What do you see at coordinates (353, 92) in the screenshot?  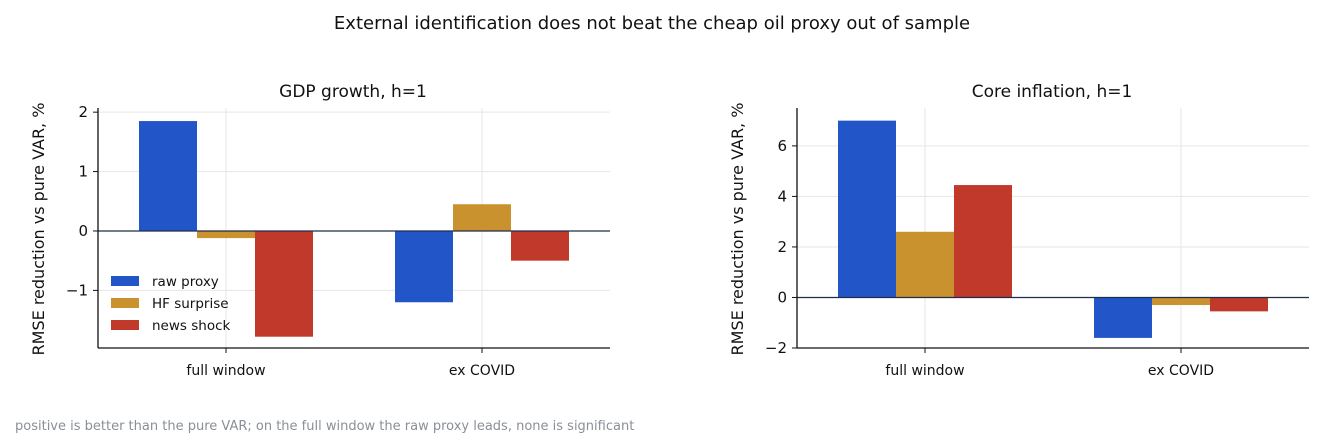 I see `panel-title: GDP growth, h=1` at bounding box center [353, 92].